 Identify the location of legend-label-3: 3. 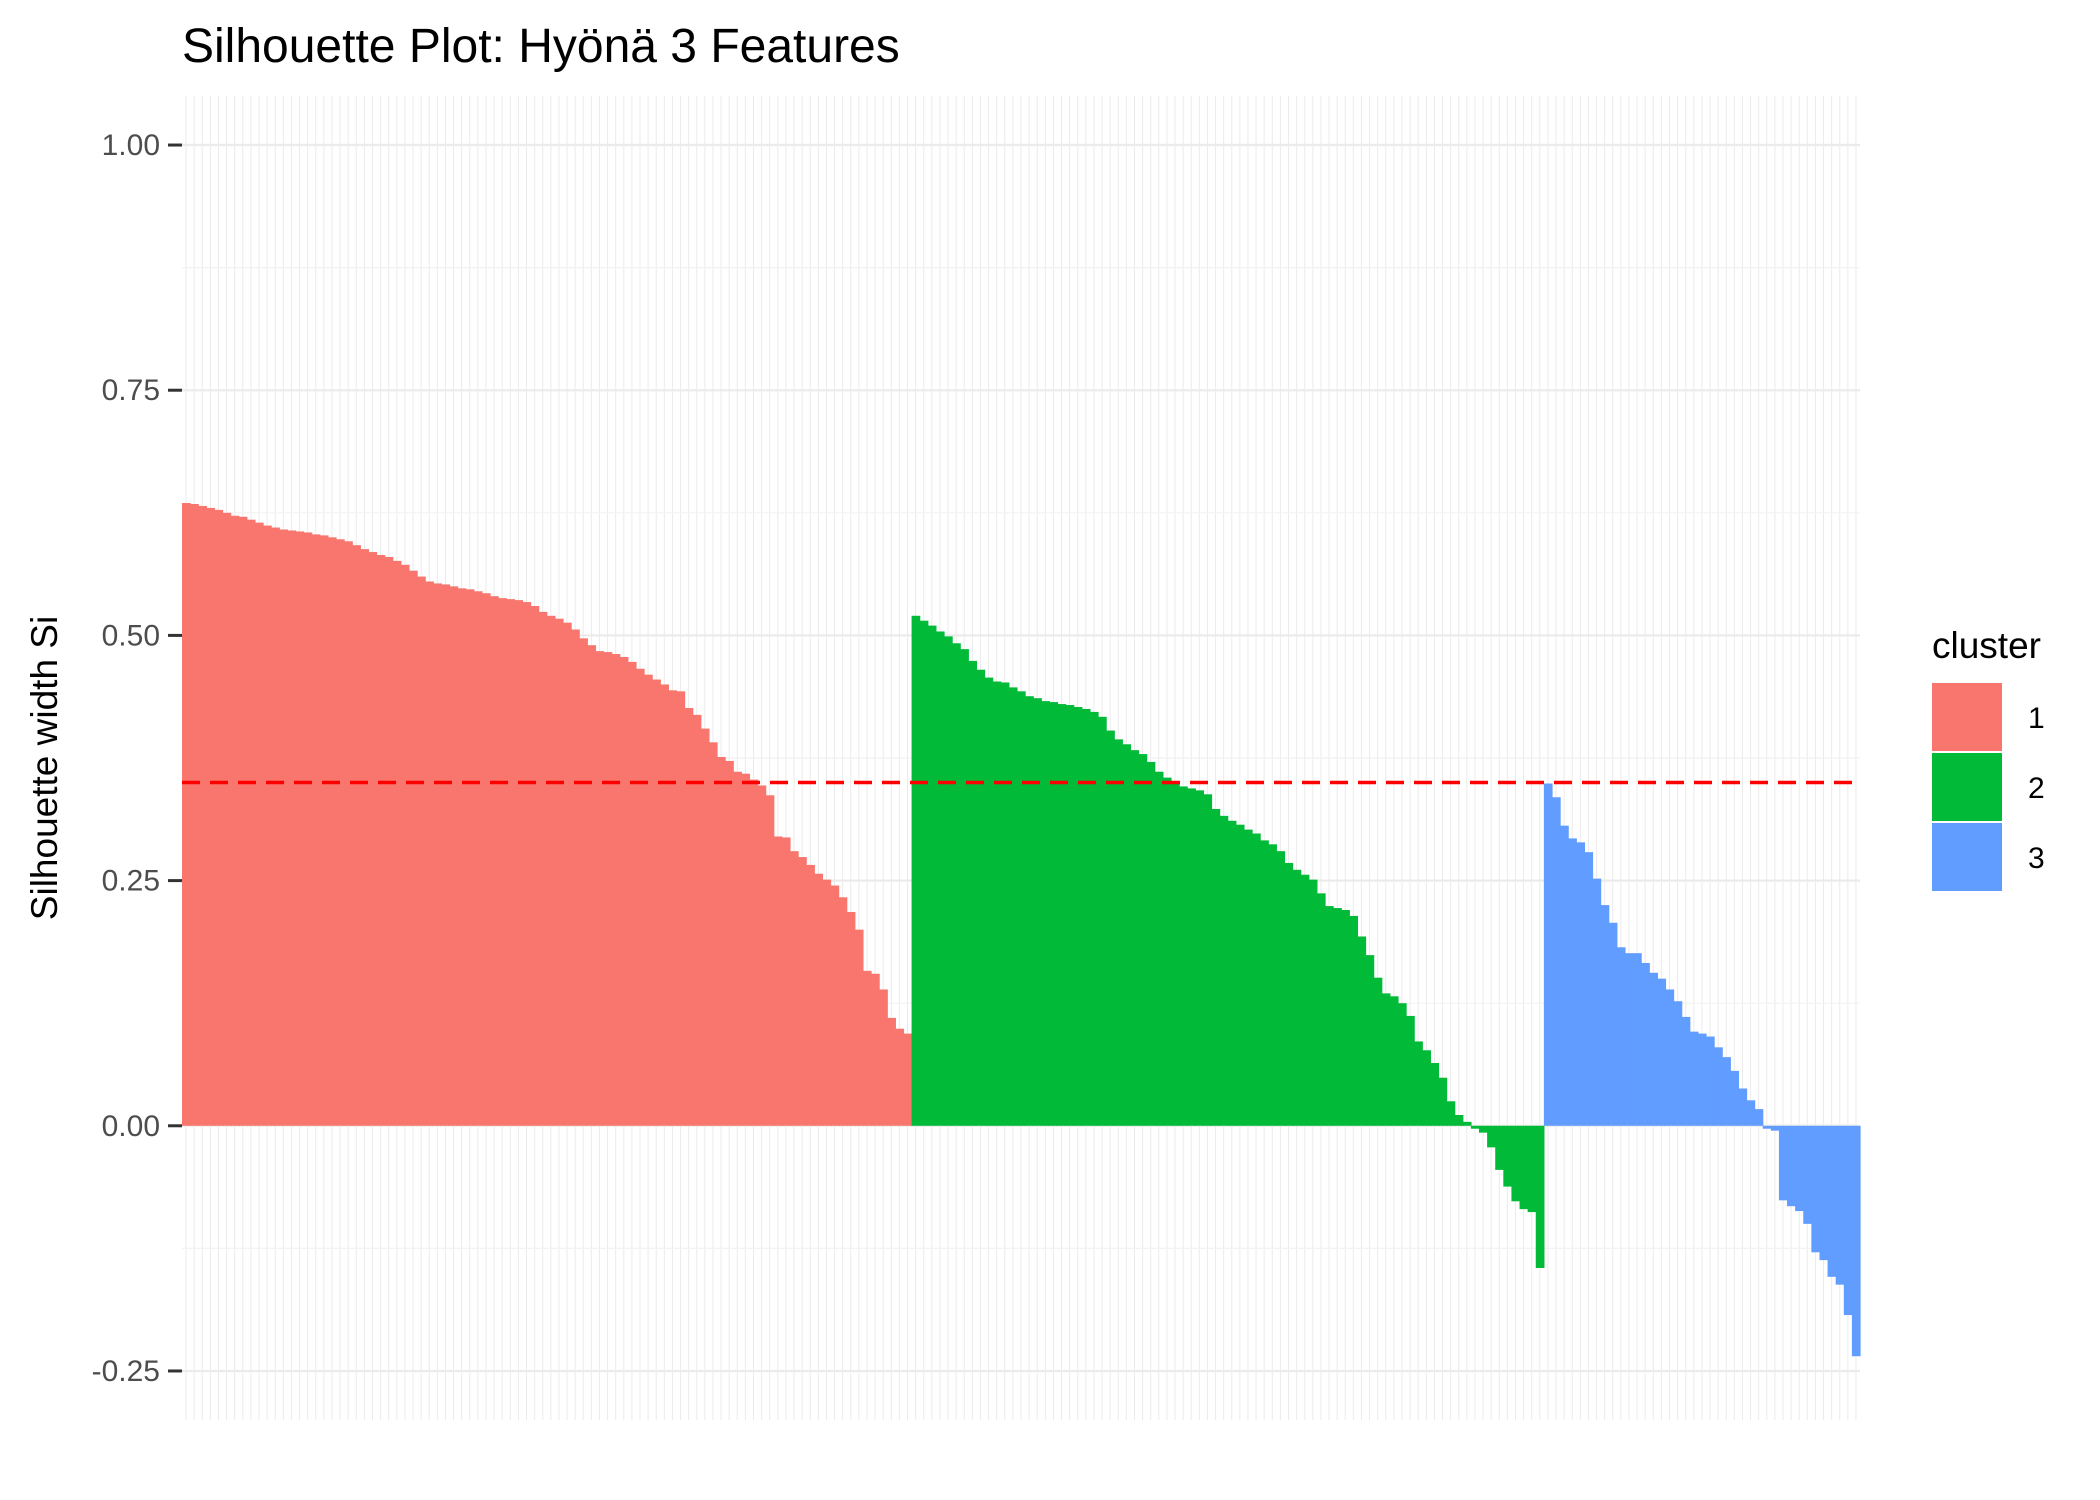
(2036, 858).